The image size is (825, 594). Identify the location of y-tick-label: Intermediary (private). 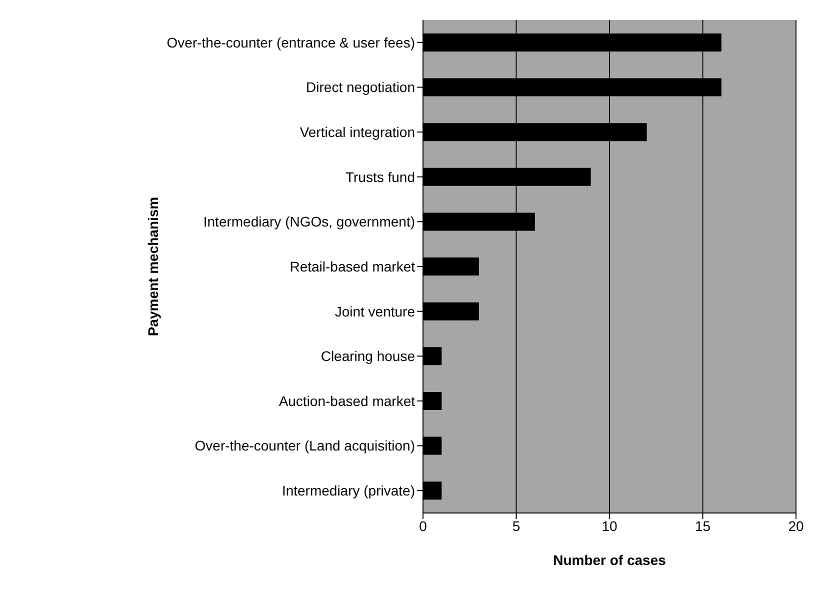
(348, 490).